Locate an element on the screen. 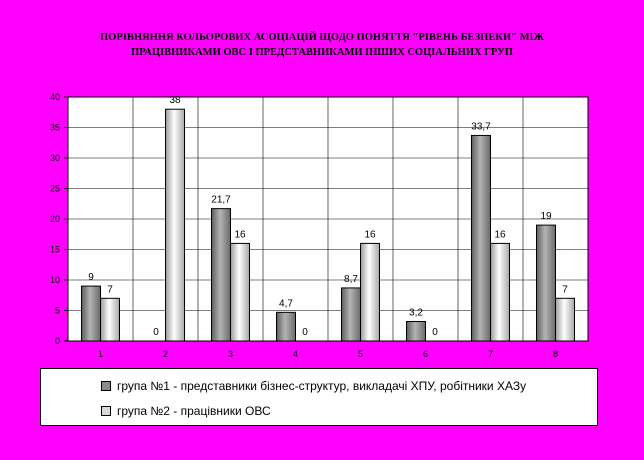  x-tick-label: 1 is located at coordinates (100, 354).